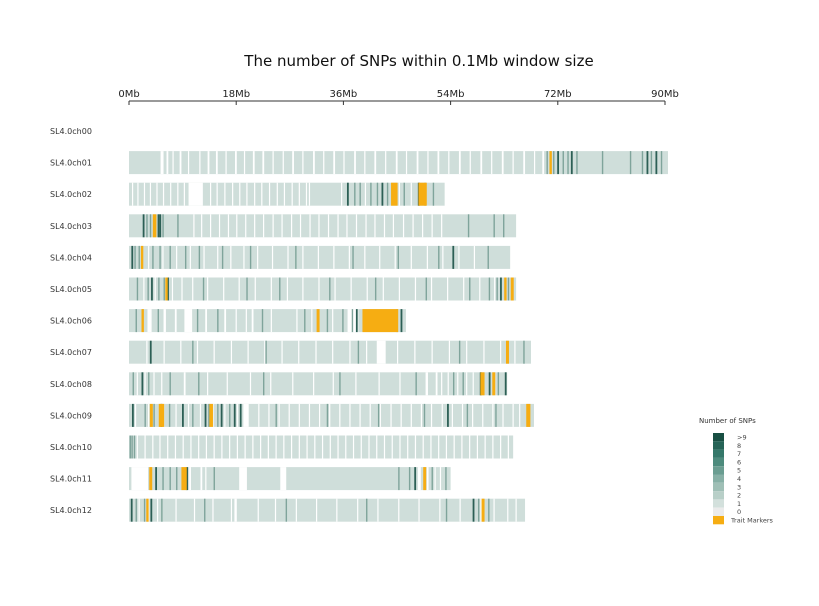  I want to click on chromosome-row: SL4.0ch05, so click(283, 289).